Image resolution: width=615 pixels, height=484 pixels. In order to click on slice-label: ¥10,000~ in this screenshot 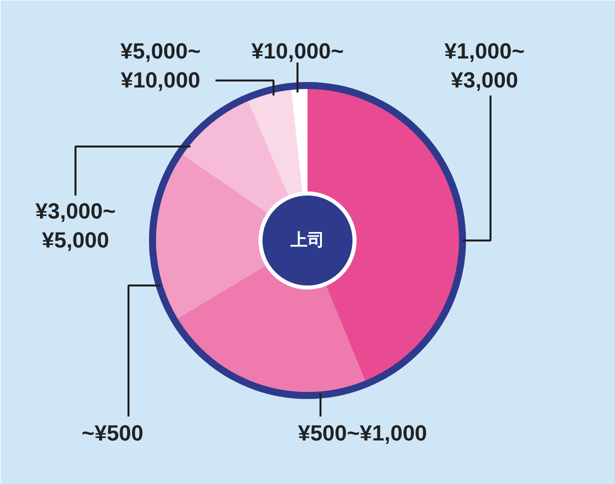, I will do `click(297, 51)`.